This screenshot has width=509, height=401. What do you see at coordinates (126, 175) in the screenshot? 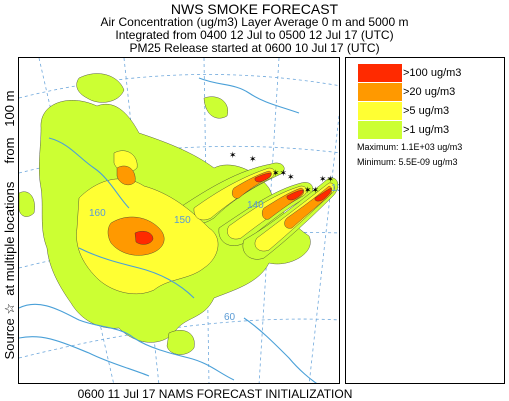
I see `smoke-region-gt20-north` at bounding box center [126, 175].